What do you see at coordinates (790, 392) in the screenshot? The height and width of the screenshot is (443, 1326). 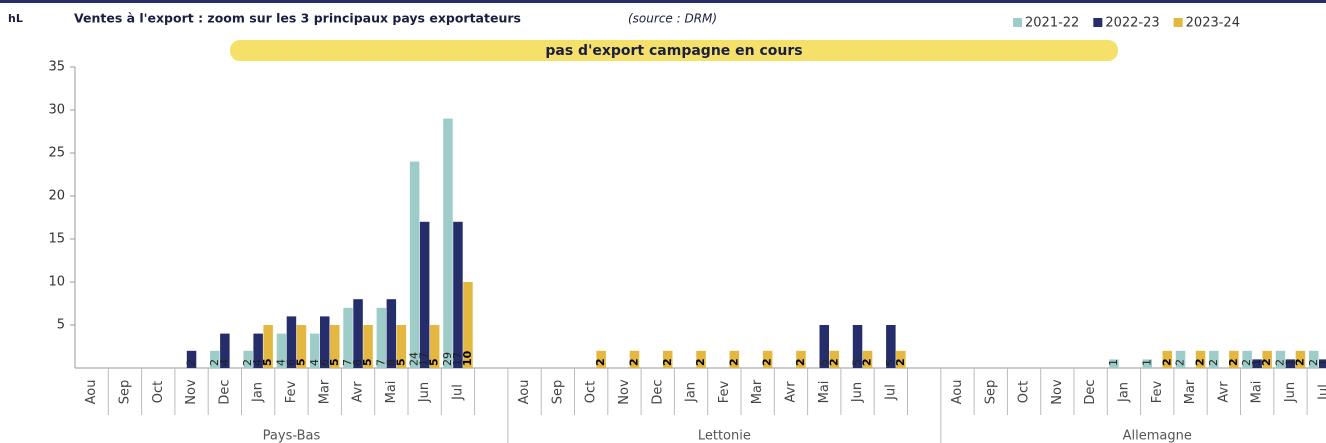 I see `x-tick-label: Avr` at bounding box center [790, 392].